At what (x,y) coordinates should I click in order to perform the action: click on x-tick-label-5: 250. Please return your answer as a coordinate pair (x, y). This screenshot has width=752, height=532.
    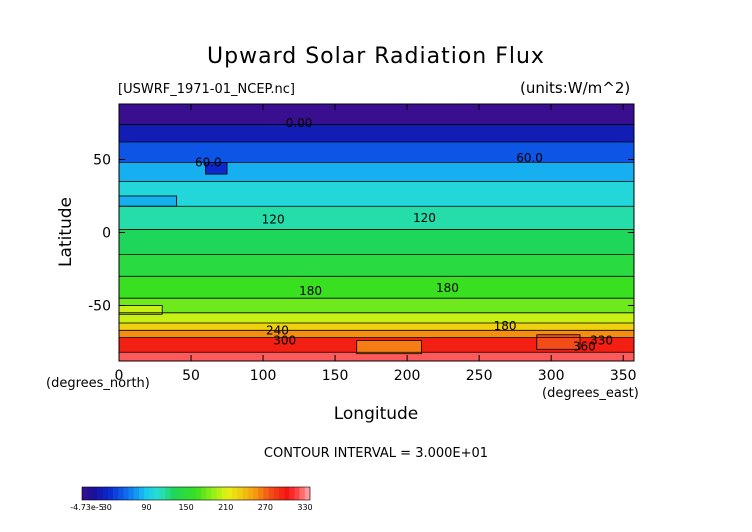
    Looking at the image, I should click on (479, 376).